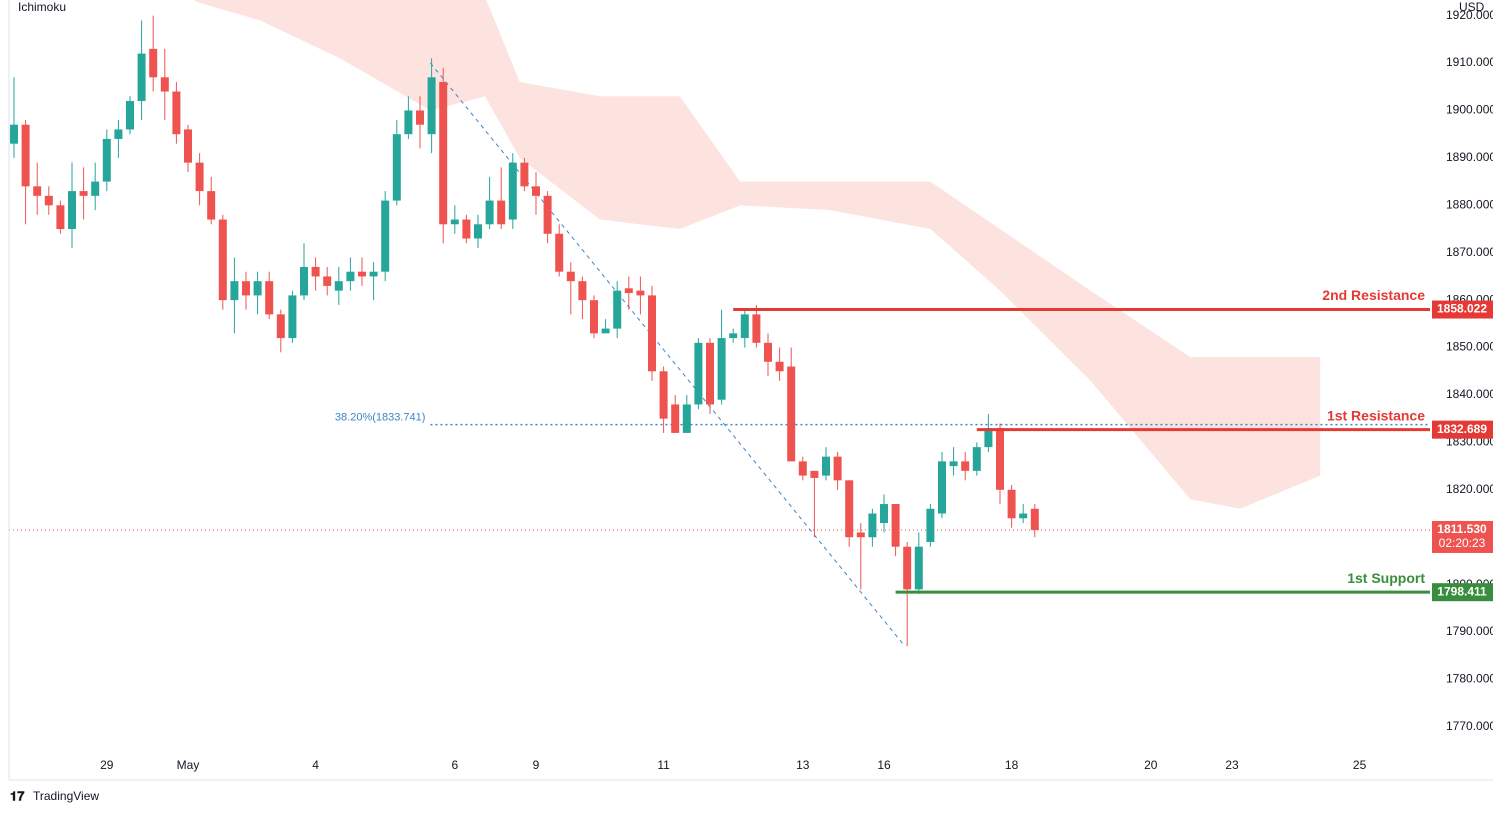 The height and width of the screenshot is (814, 1493). I want to click on currency: USD, so click(1472, 7).